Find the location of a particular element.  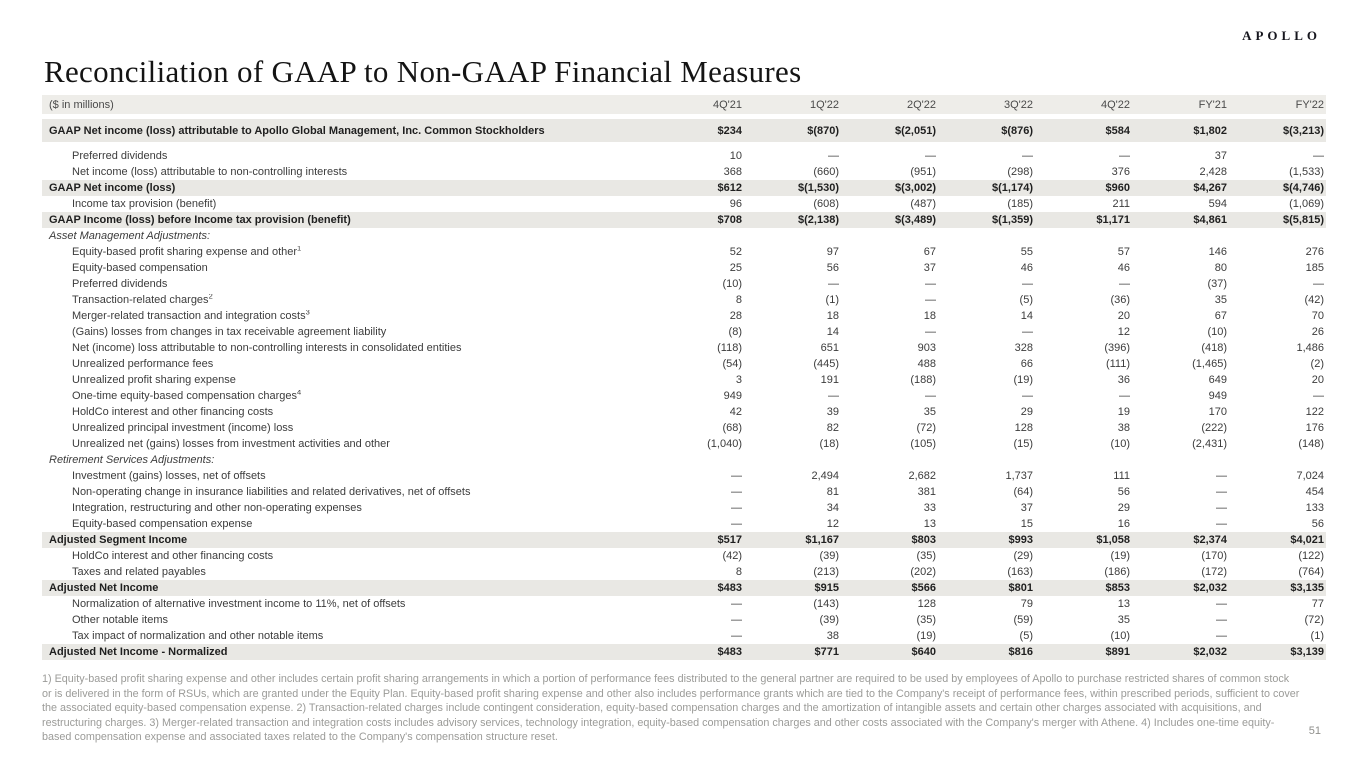

row-label: Equity-based compensation expense is located at coordinates (162, 524).